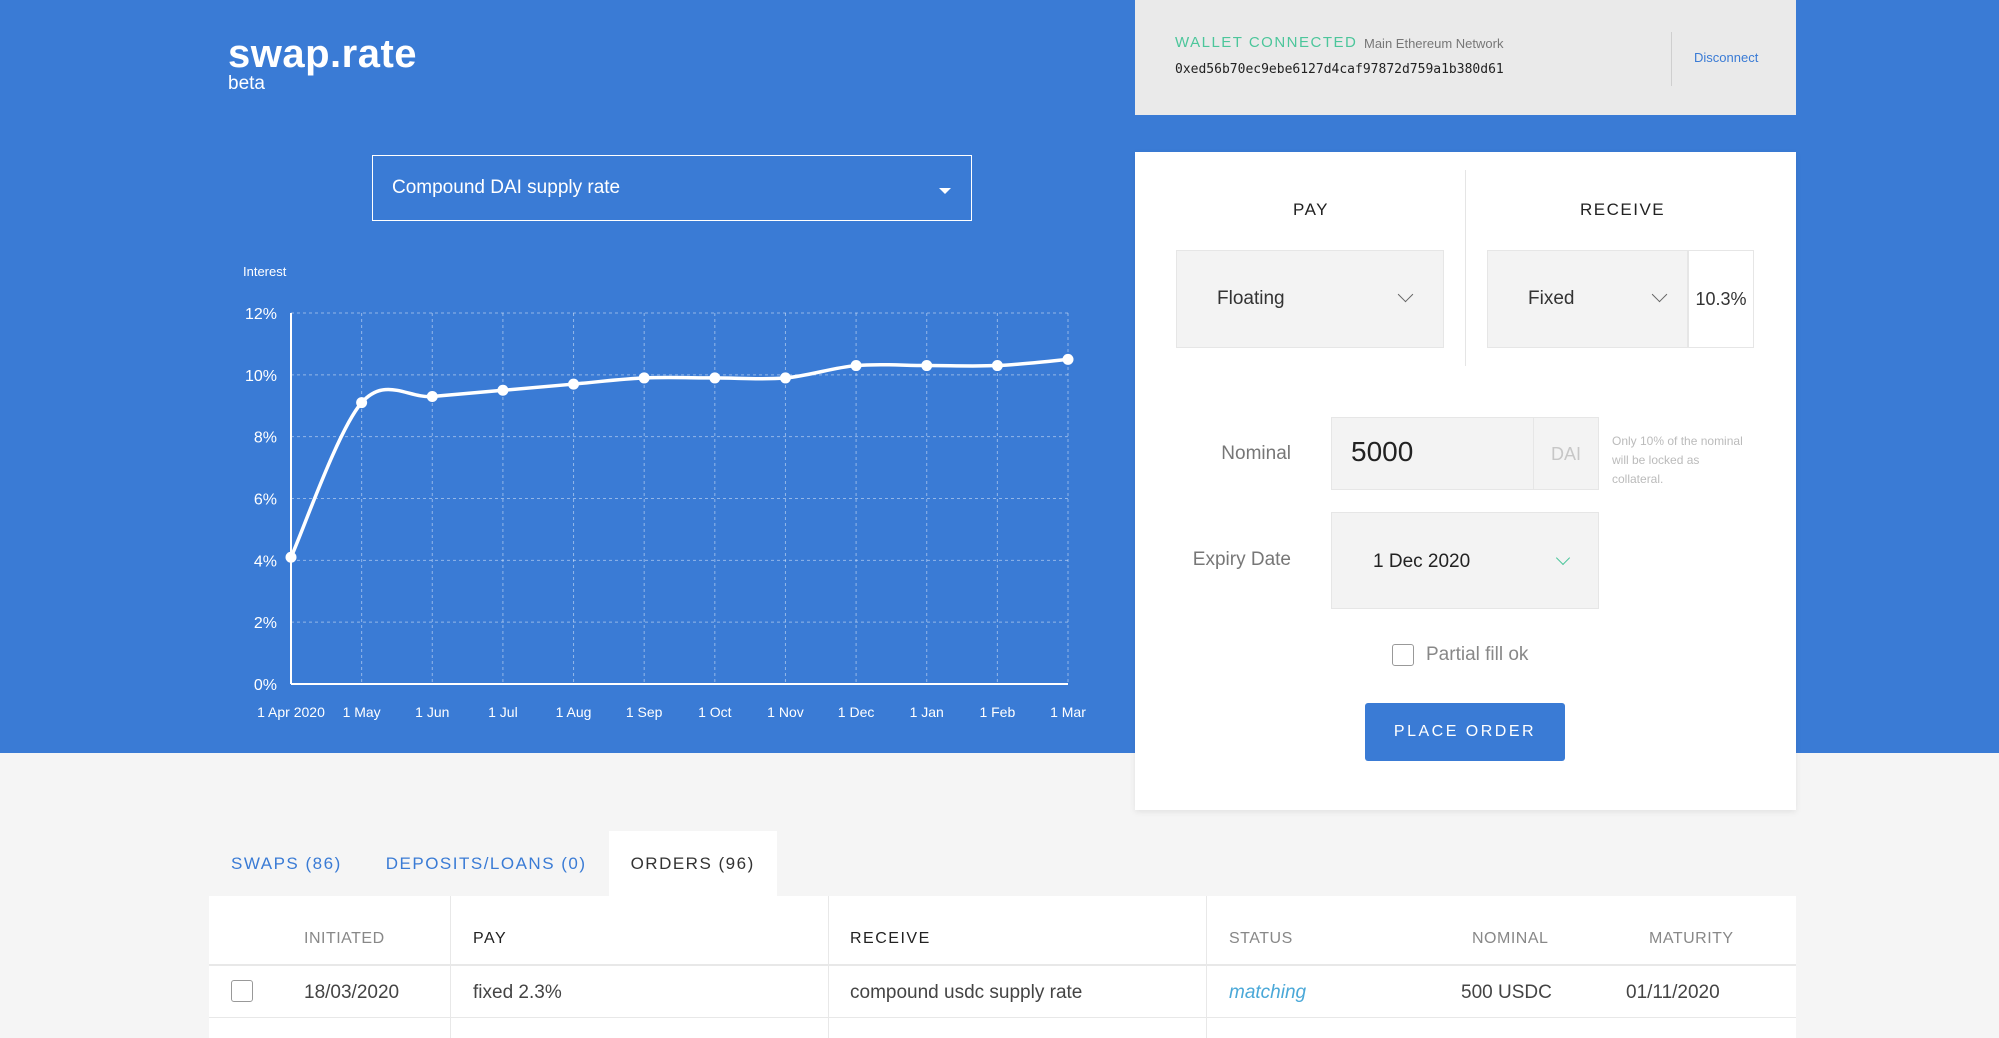 This screenshot has width=1999, height=1038. What do you see at coordinates (261, 376) in the screenshot?
I see `y-tick-label: 10%` at bounding box center [261, 376].